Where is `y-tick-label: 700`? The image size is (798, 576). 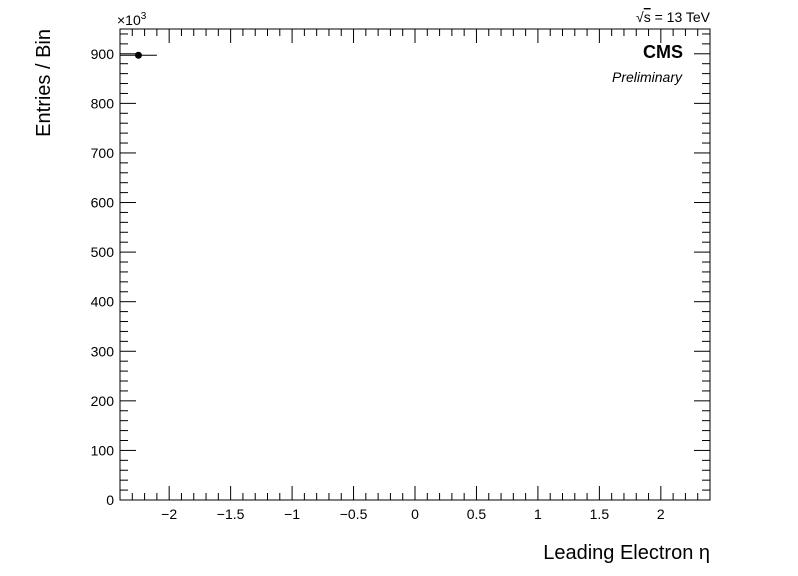 y-tick-label: 700 is located at coordinates (103, 153).